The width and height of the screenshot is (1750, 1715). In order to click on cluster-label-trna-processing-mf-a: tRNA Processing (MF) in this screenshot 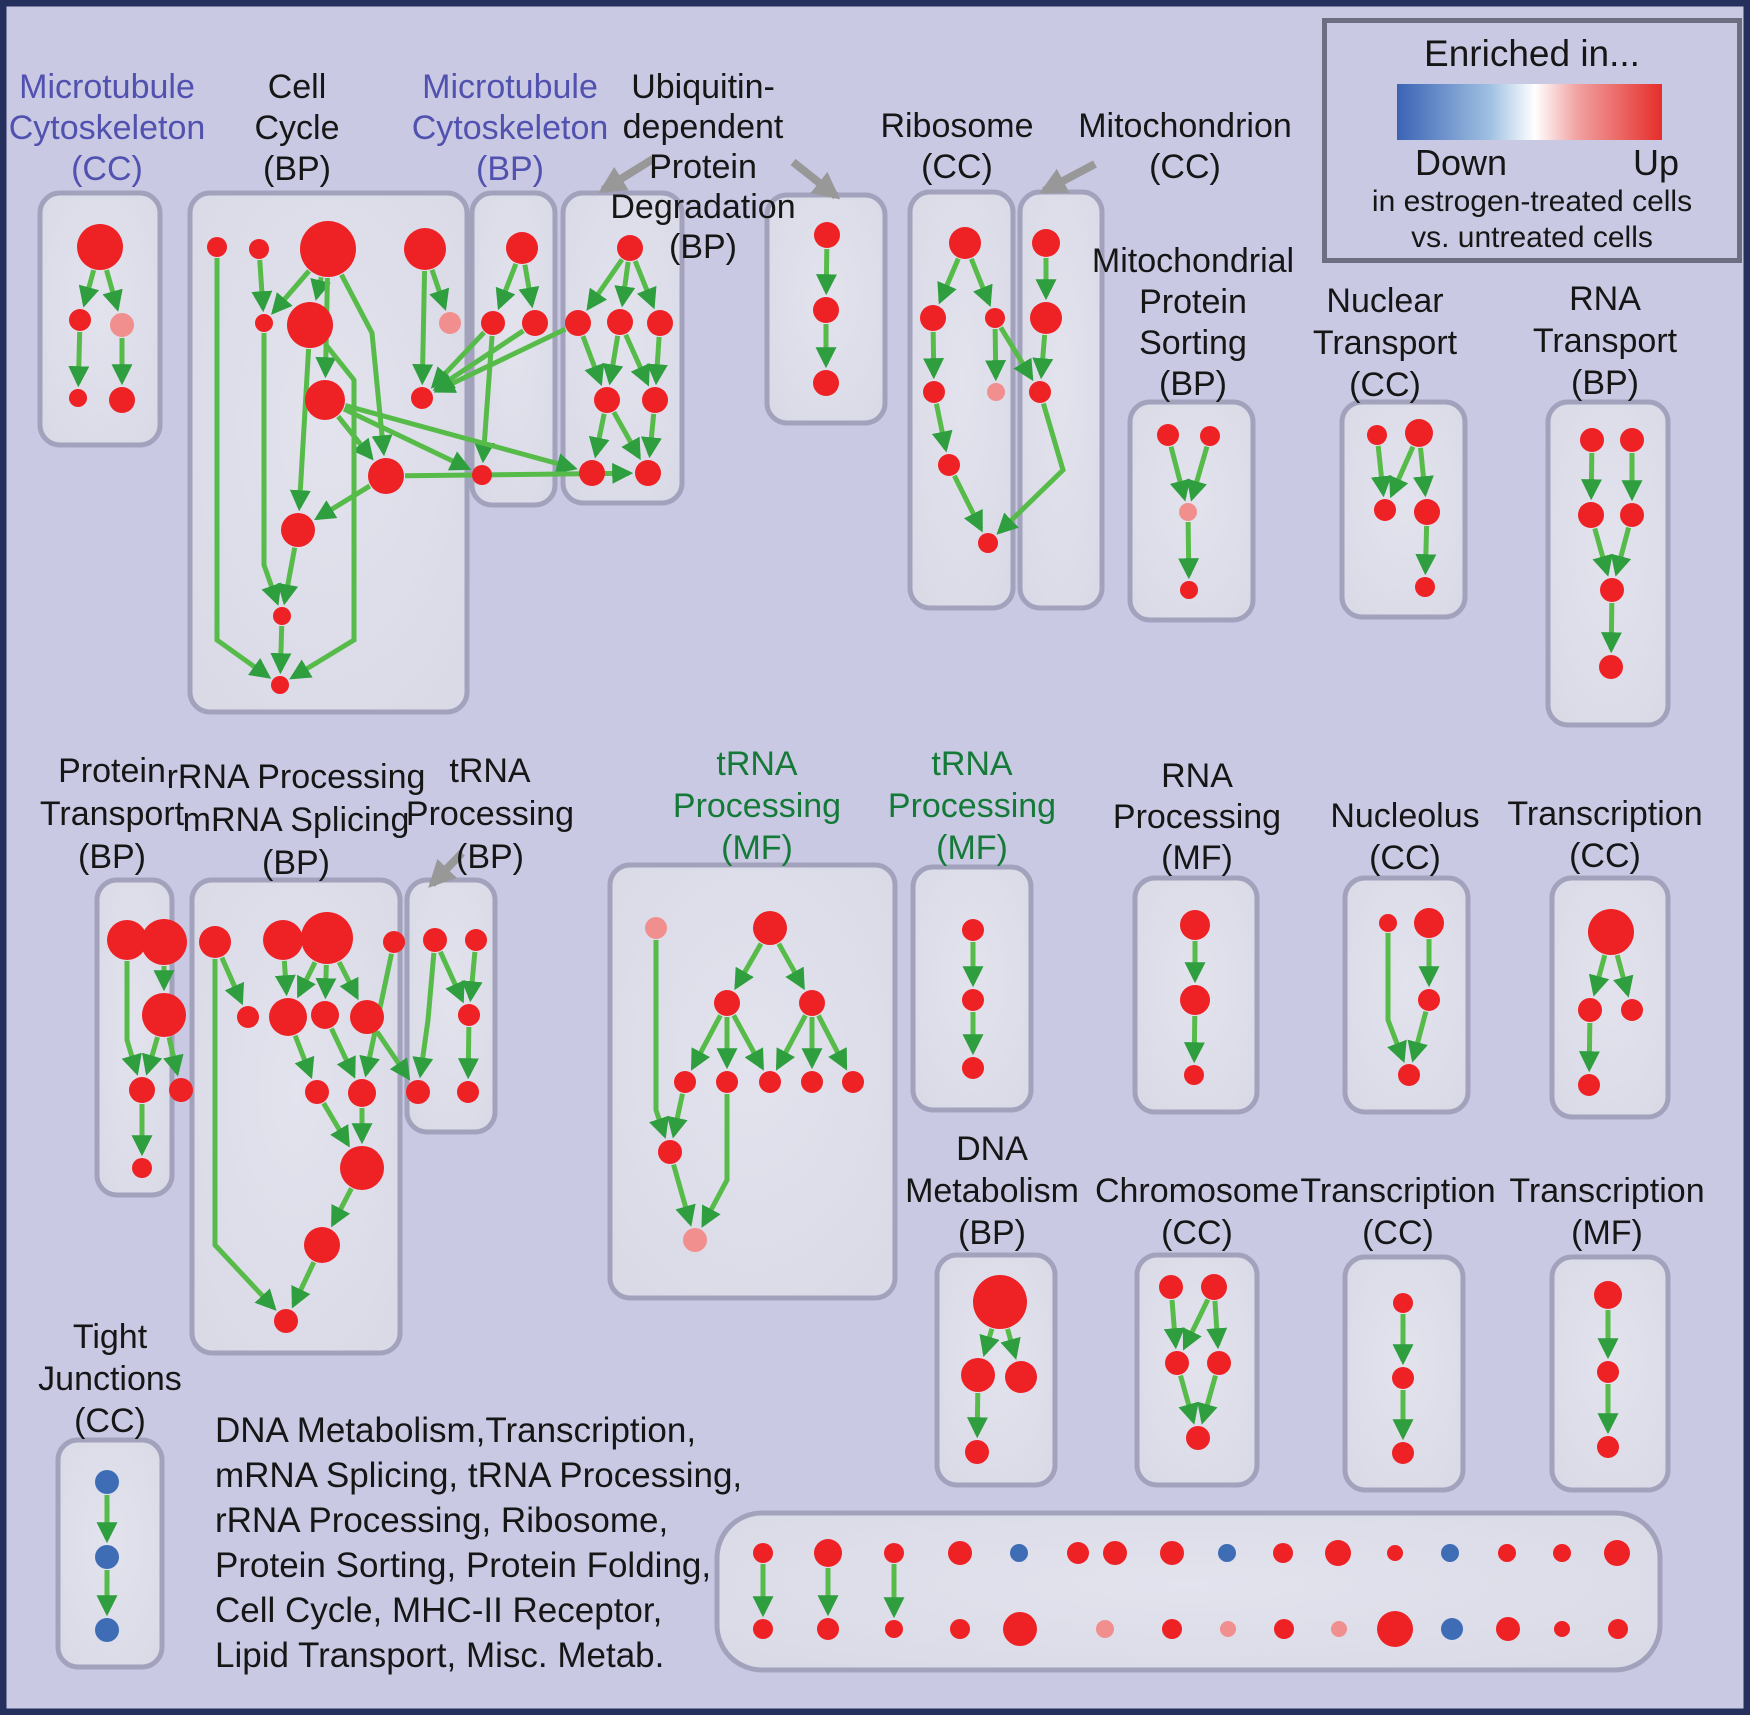, I will do `click(757, 806)`.